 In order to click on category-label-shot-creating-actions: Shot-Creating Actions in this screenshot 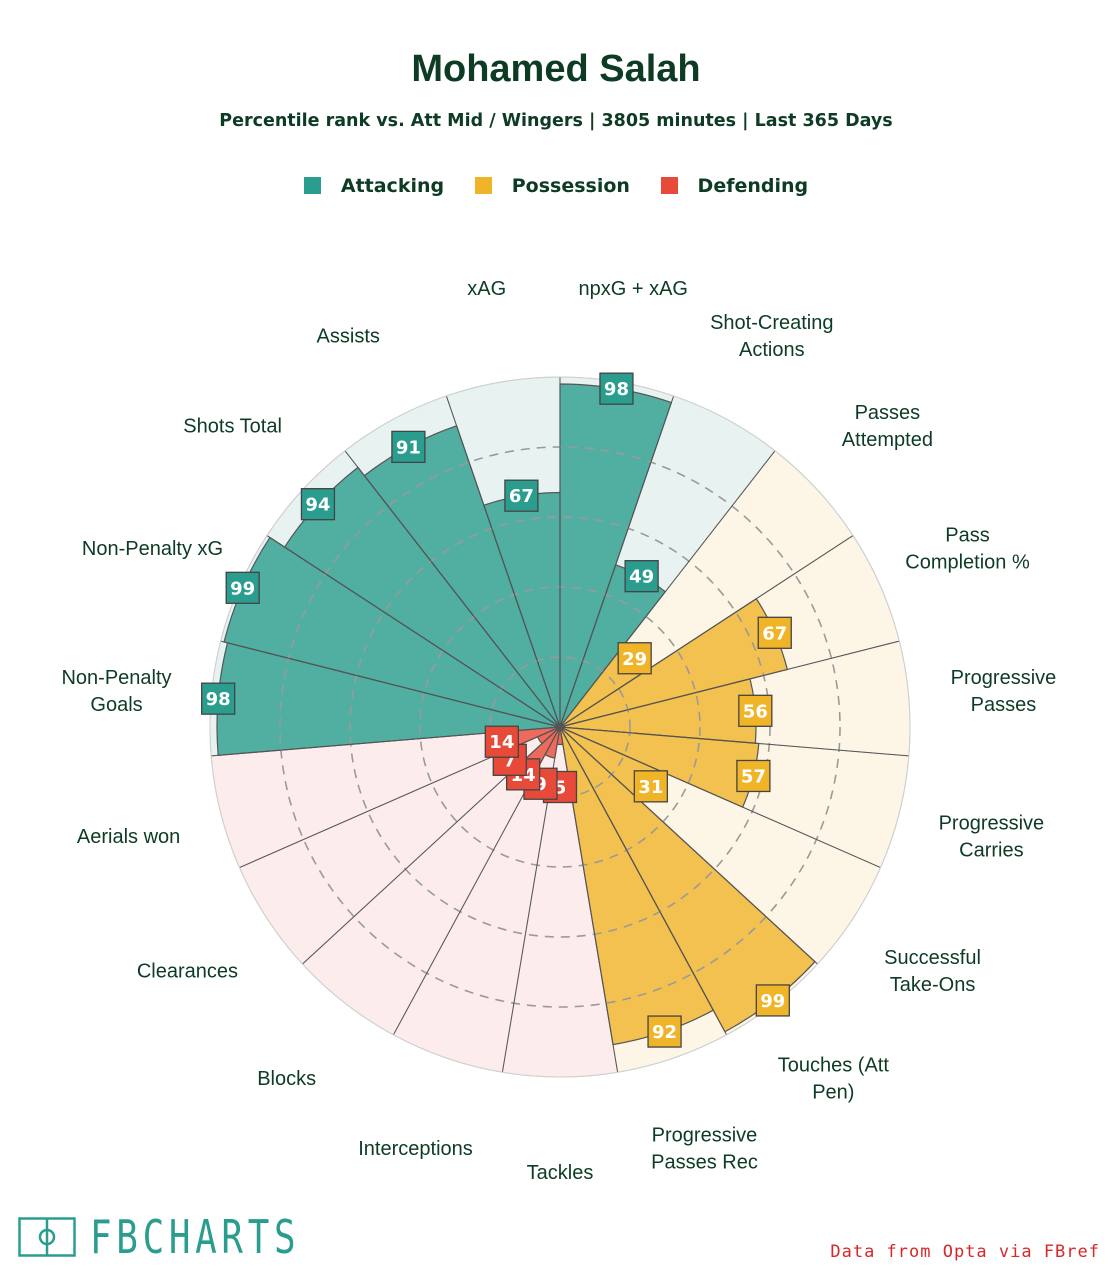, I will do `click(771, 336)`.